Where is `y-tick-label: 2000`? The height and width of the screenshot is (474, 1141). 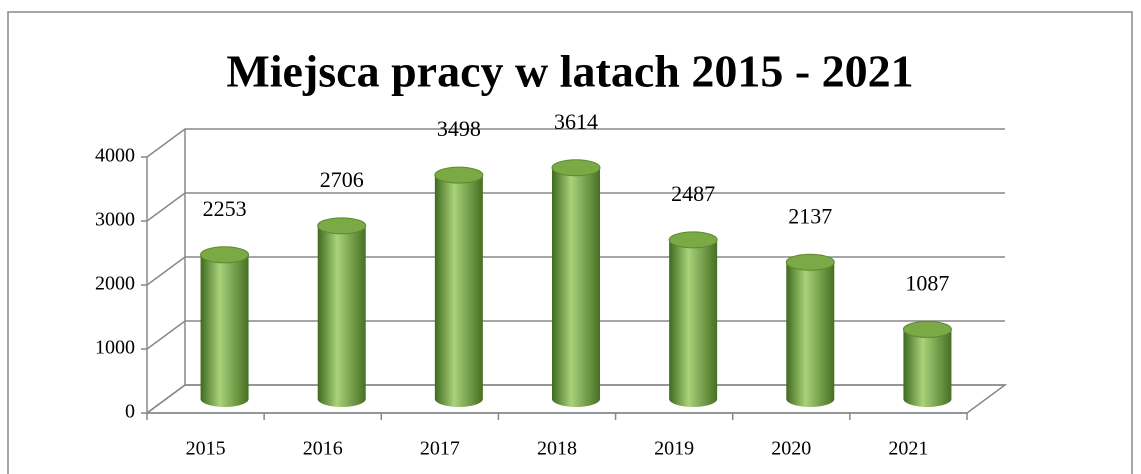 y-tick-label: 2000 is located at coordinates (115, 284).